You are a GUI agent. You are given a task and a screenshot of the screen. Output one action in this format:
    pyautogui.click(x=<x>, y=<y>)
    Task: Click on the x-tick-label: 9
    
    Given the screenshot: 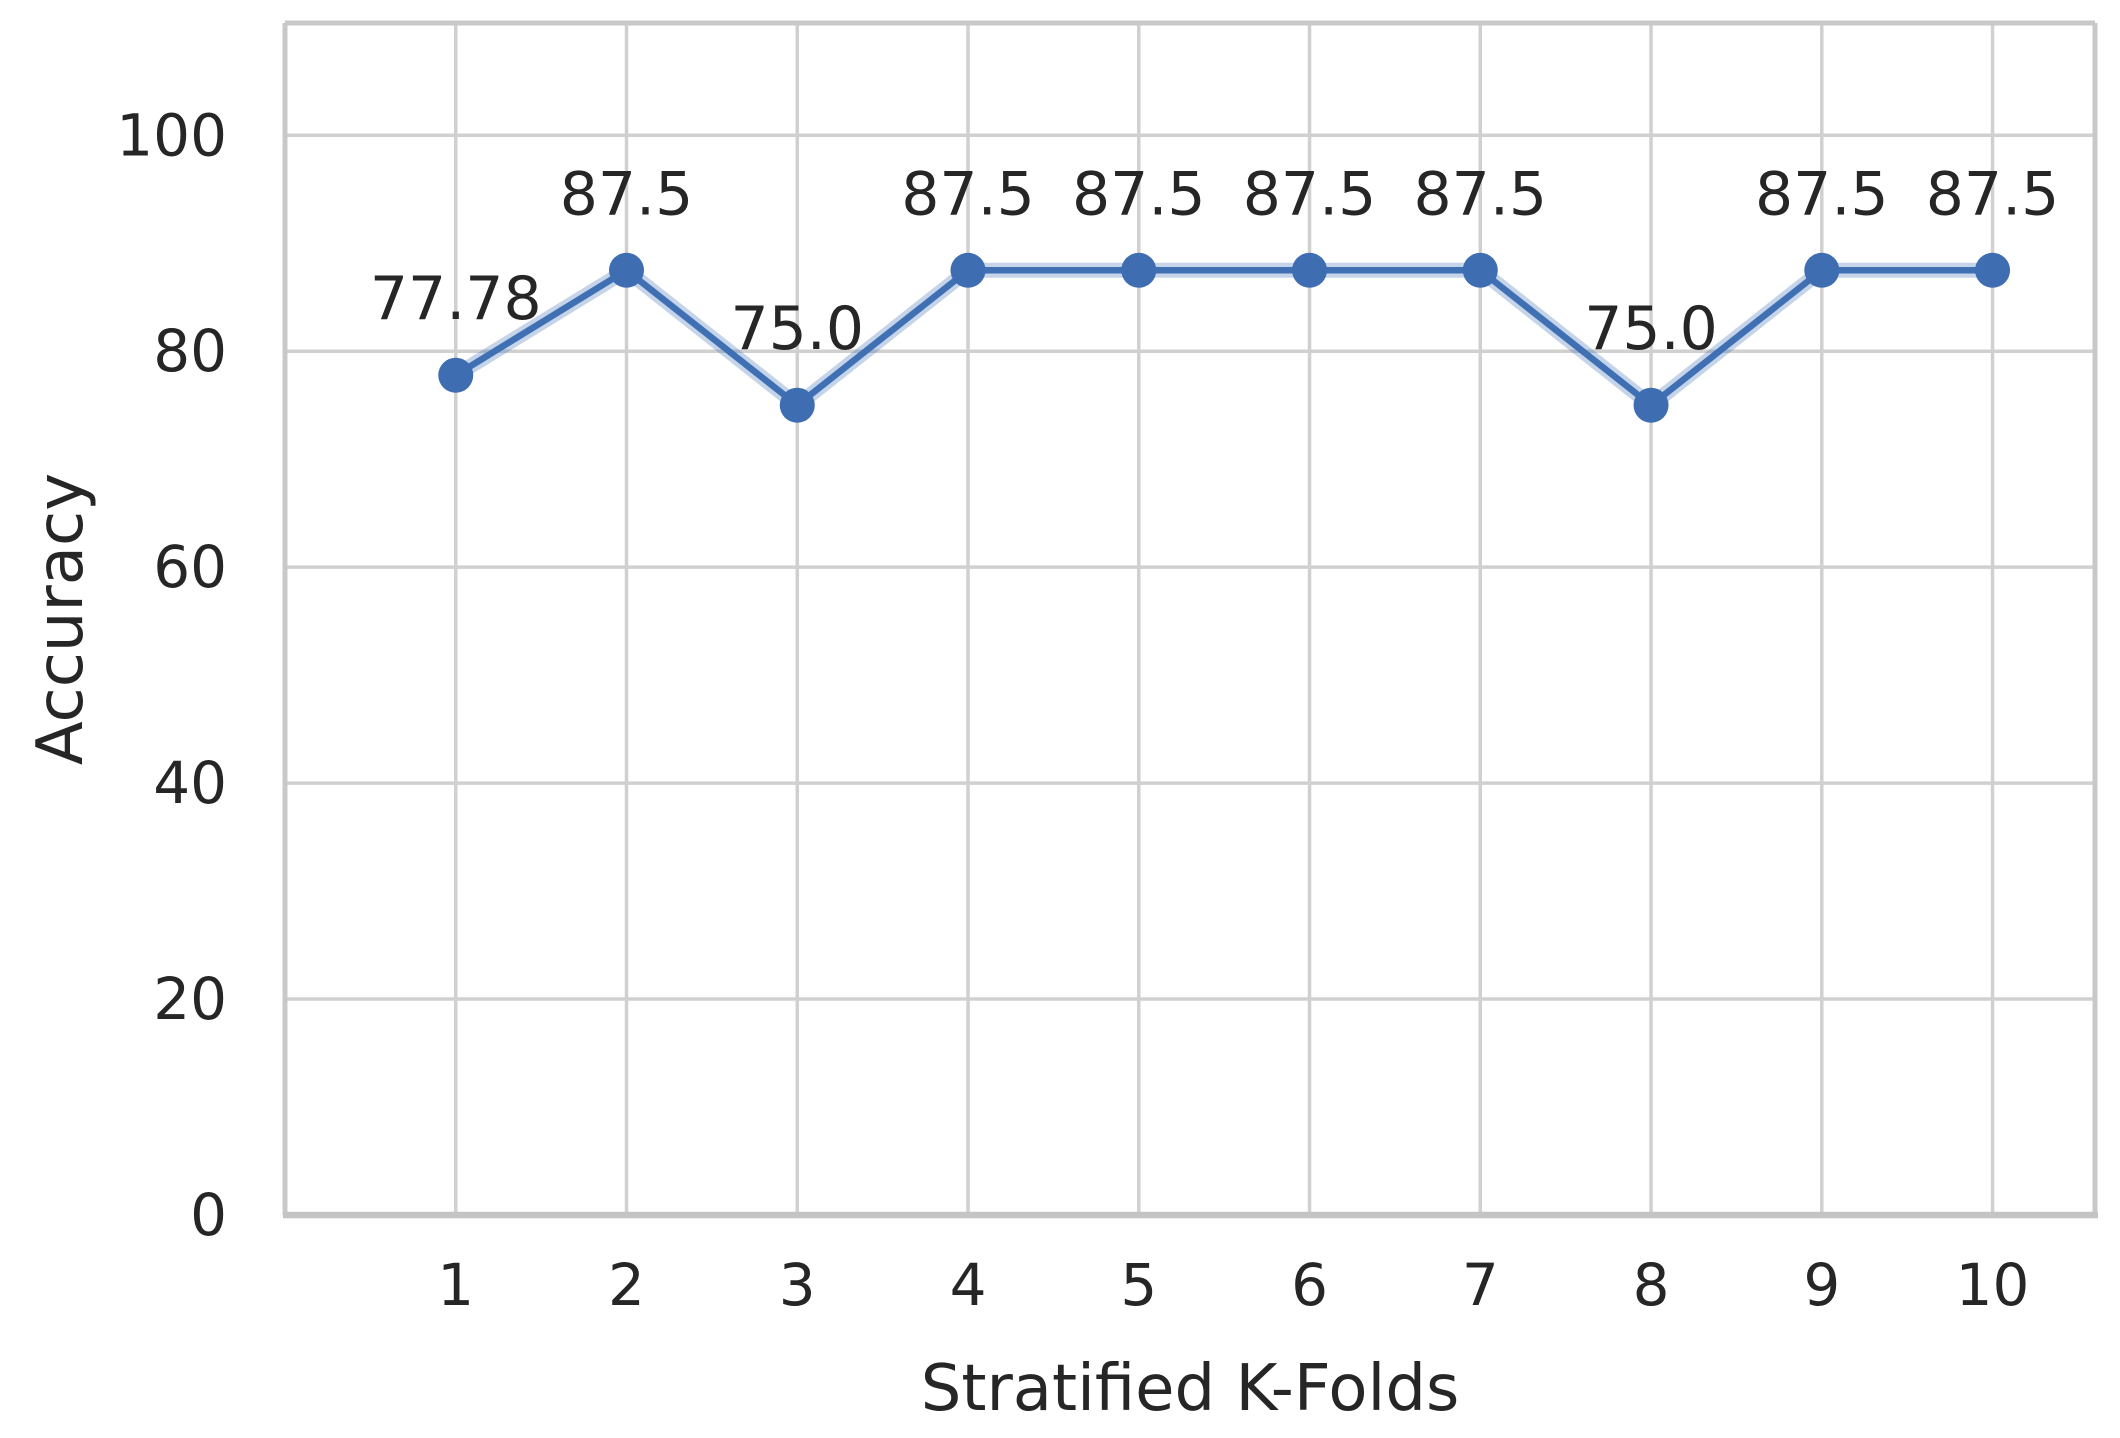 What is the action you would take?
    pyautogui.click(x=1821, y=1285)
    